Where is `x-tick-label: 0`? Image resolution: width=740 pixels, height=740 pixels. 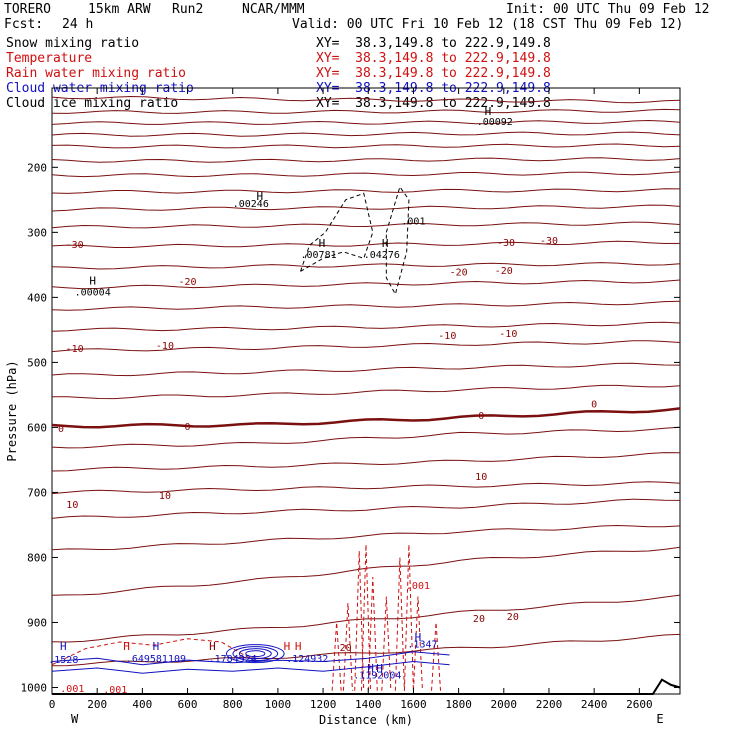 x-tick-label: 0 is located at coordinates (52, 704).